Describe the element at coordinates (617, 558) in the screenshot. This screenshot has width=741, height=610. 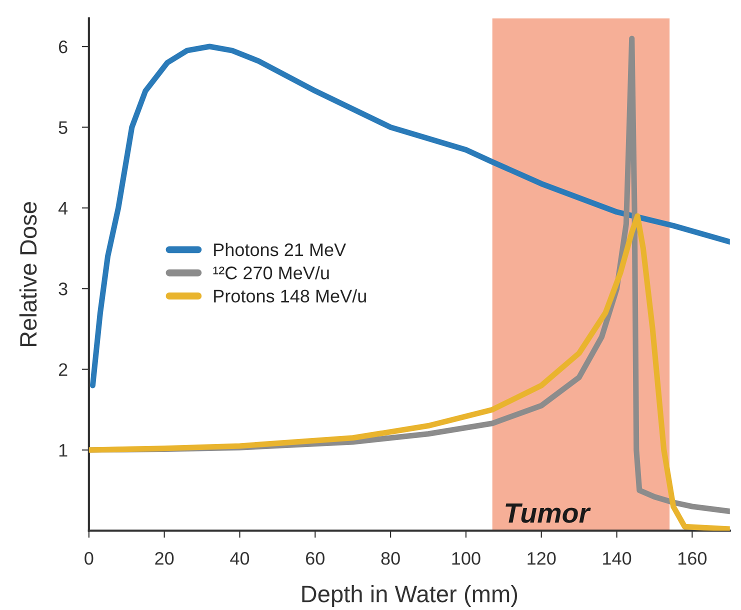
I see `x-tick-label: 140` at that location.